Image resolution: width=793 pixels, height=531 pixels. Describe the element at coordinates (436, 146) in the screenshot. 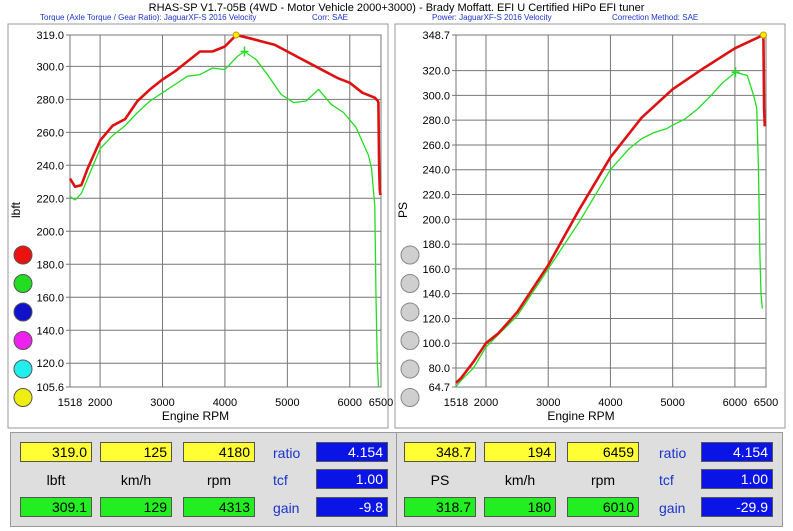

I see `power-y-tick-label: 260.0` at that location.